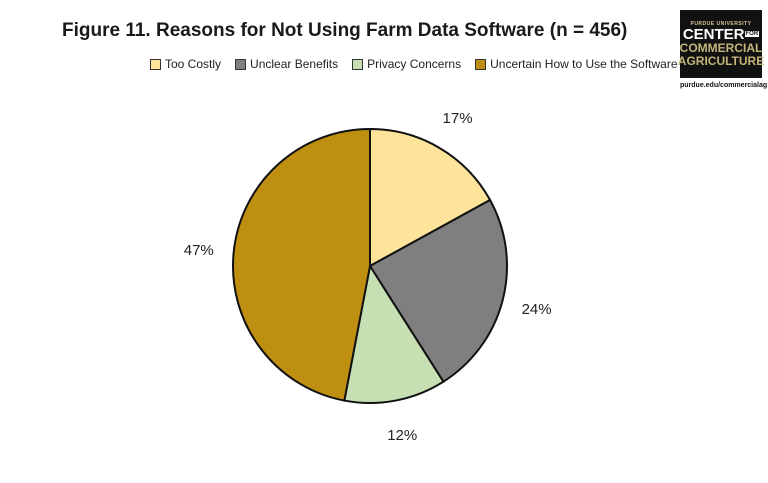 The width and height of the screenshot is (768, 483). I want to click on pie-slice-too-costly, so click(430, 197).